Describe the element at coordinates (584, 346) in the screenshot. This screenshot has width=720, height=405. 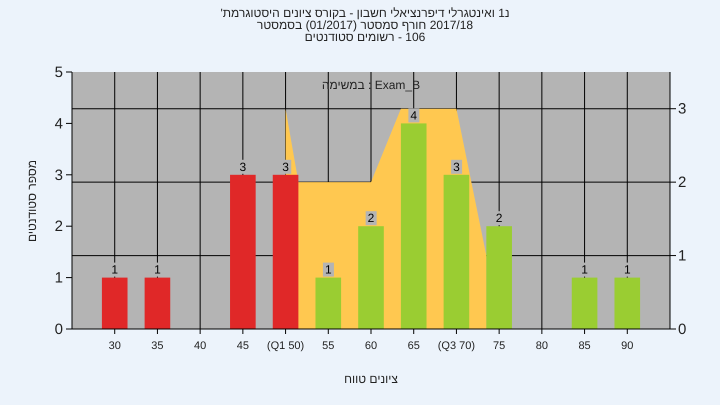
I see `x-tick-label: 85` at that location.